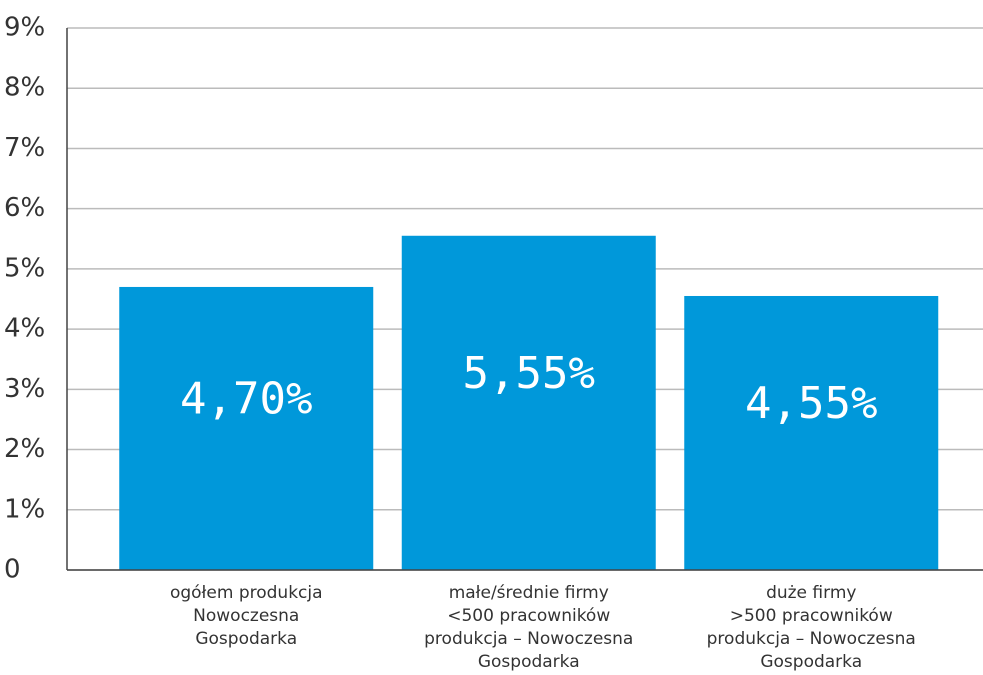 This screenshot has width=983, height=675. What do you see at coordinates (246, 398) in the screenshot?
I see `bar-value-label: 4,70%` at bounding box center [246, 398].